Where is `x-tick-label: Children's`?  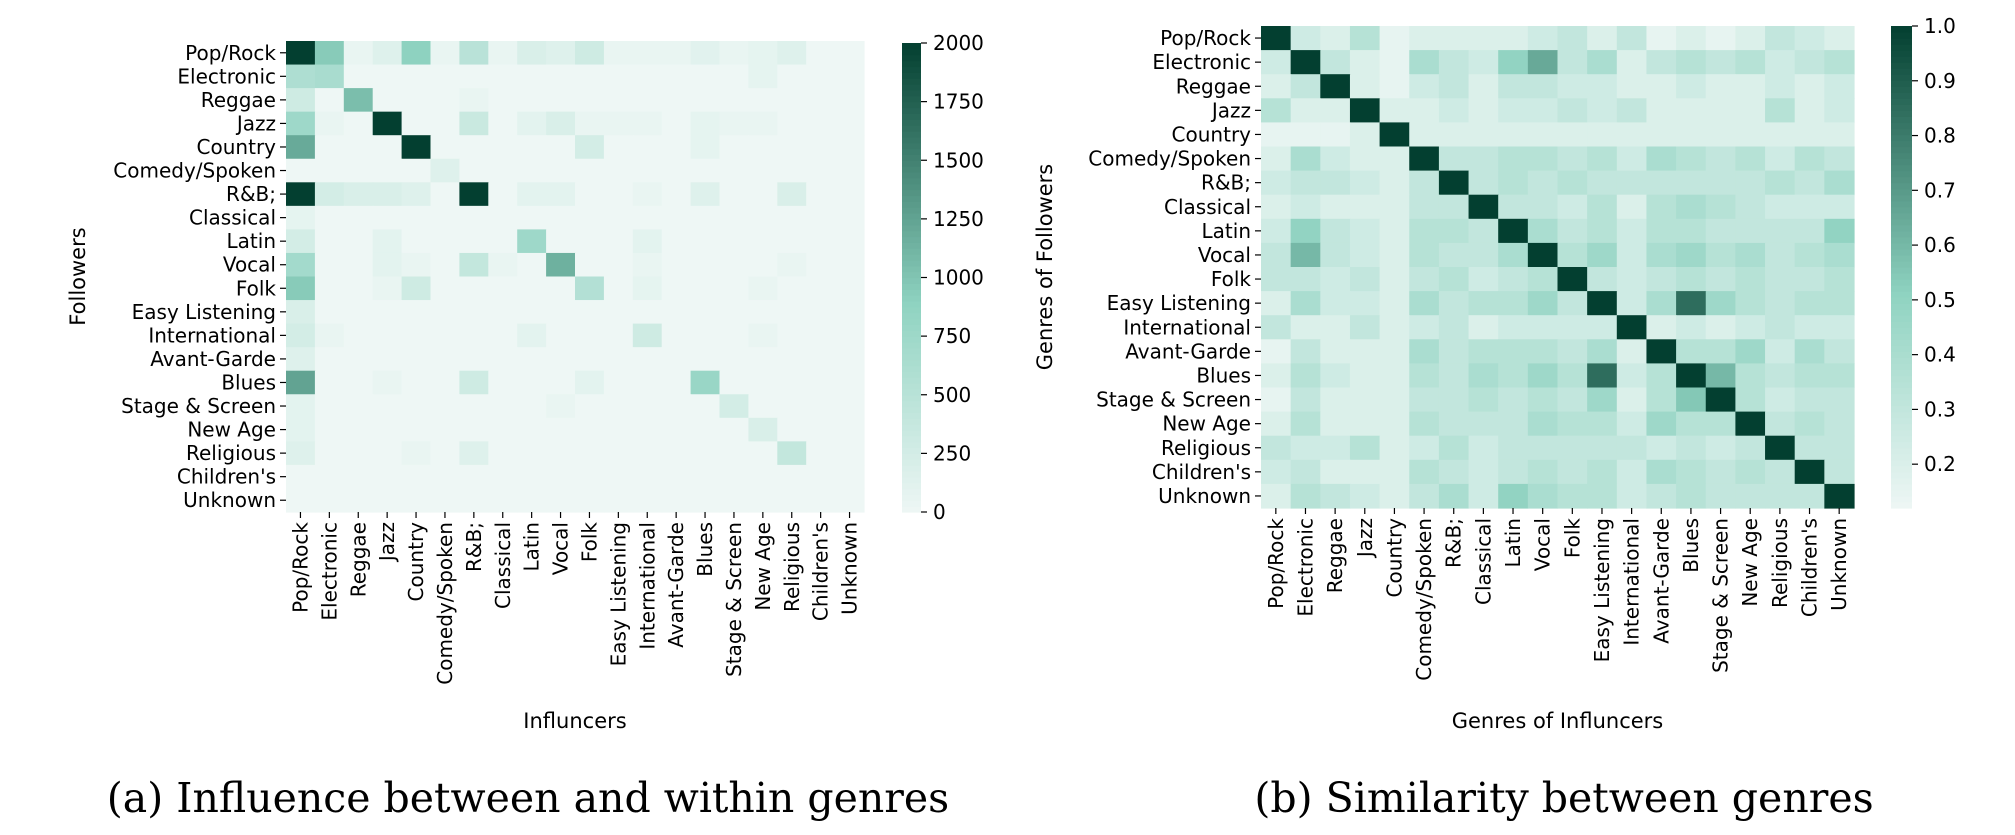 x-tick-label: Children's is located at coordinates (1810, 567).